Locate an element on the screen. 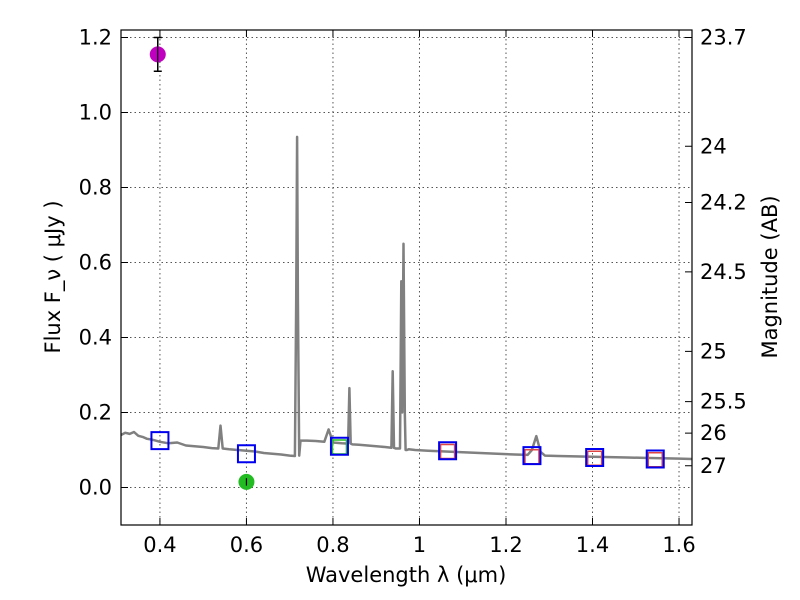 The image size is (800, 600). x-tick-label: 1.4 is located at coordinates (592, 545).